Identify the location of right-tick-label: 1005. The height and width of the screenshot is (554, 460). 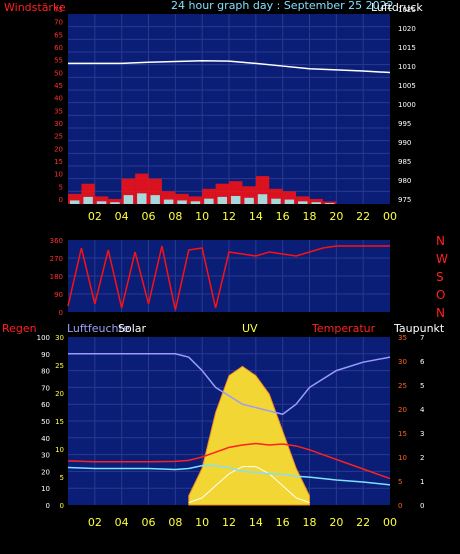
(407, 86).